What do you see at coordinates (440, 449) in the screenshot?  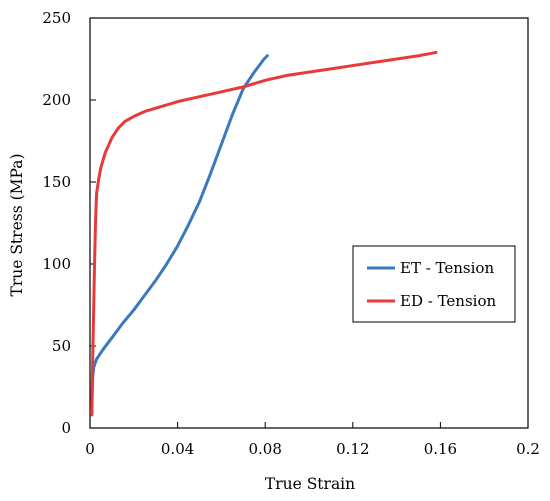 I see `x-tick-label: 0.16` at bounding box center [440, 449].